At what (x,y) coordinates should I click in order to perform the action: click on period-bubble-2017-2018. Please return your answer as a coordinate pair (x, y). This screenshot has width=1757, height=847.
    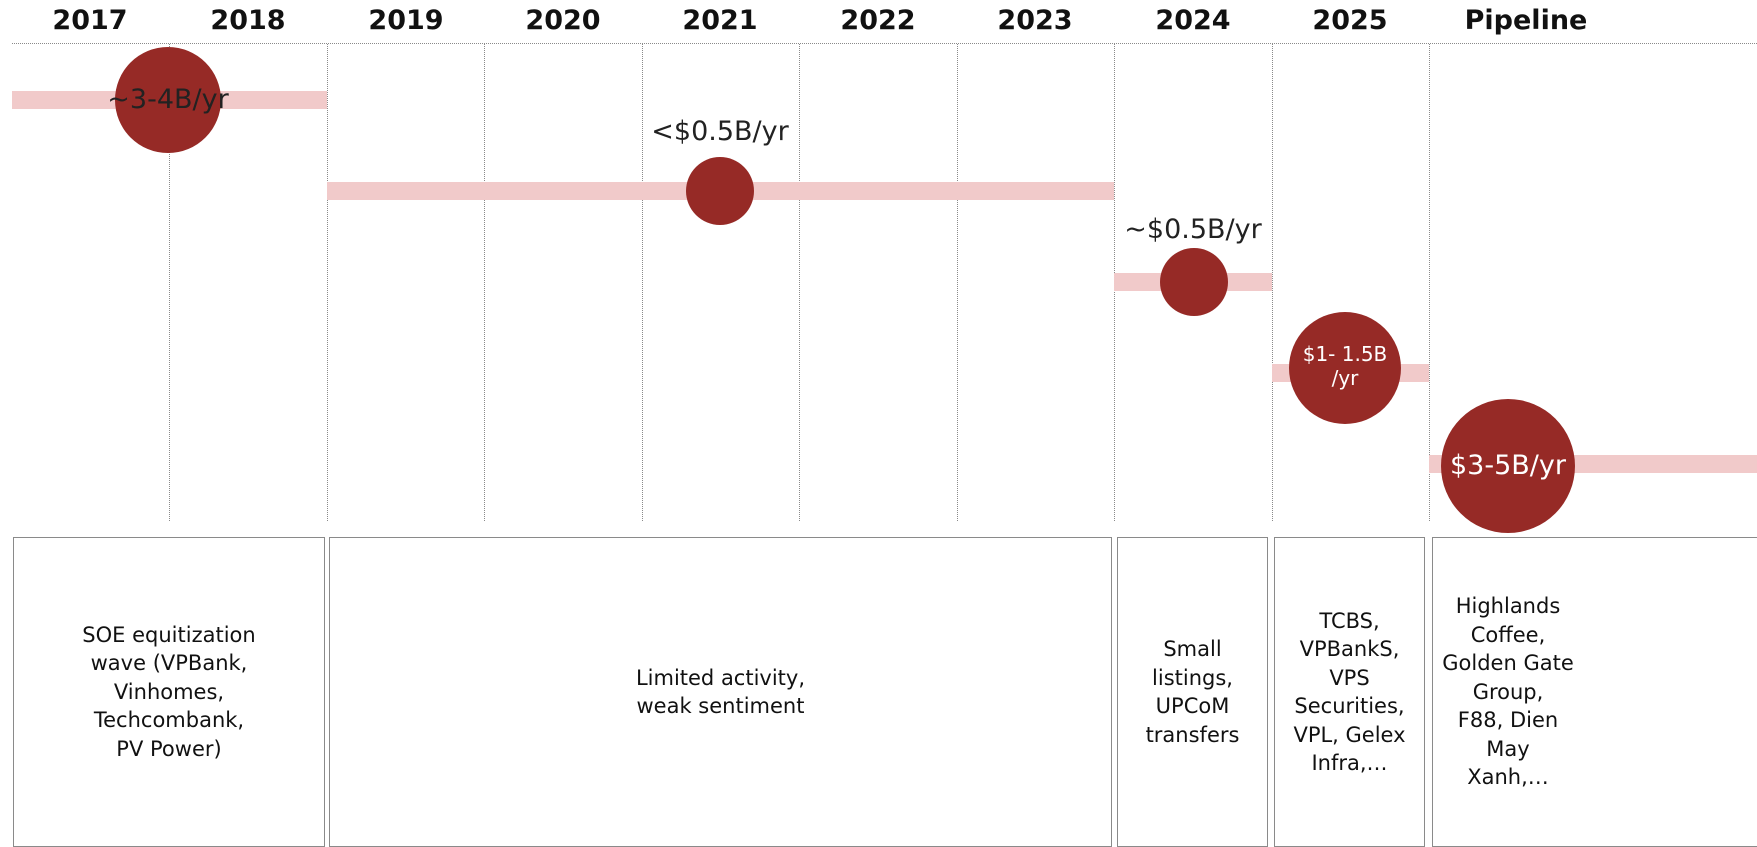
    Looking at the image, I should click on (168, 100).